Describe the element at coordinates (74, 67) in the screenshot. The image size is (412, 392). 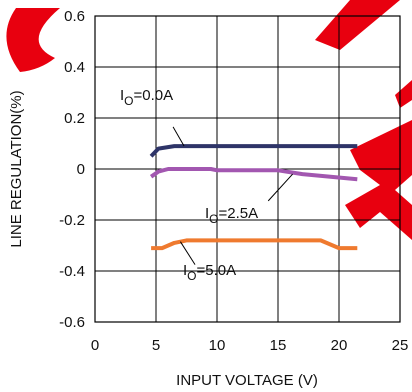
I see `y-tick-label: 0.4` at that location.